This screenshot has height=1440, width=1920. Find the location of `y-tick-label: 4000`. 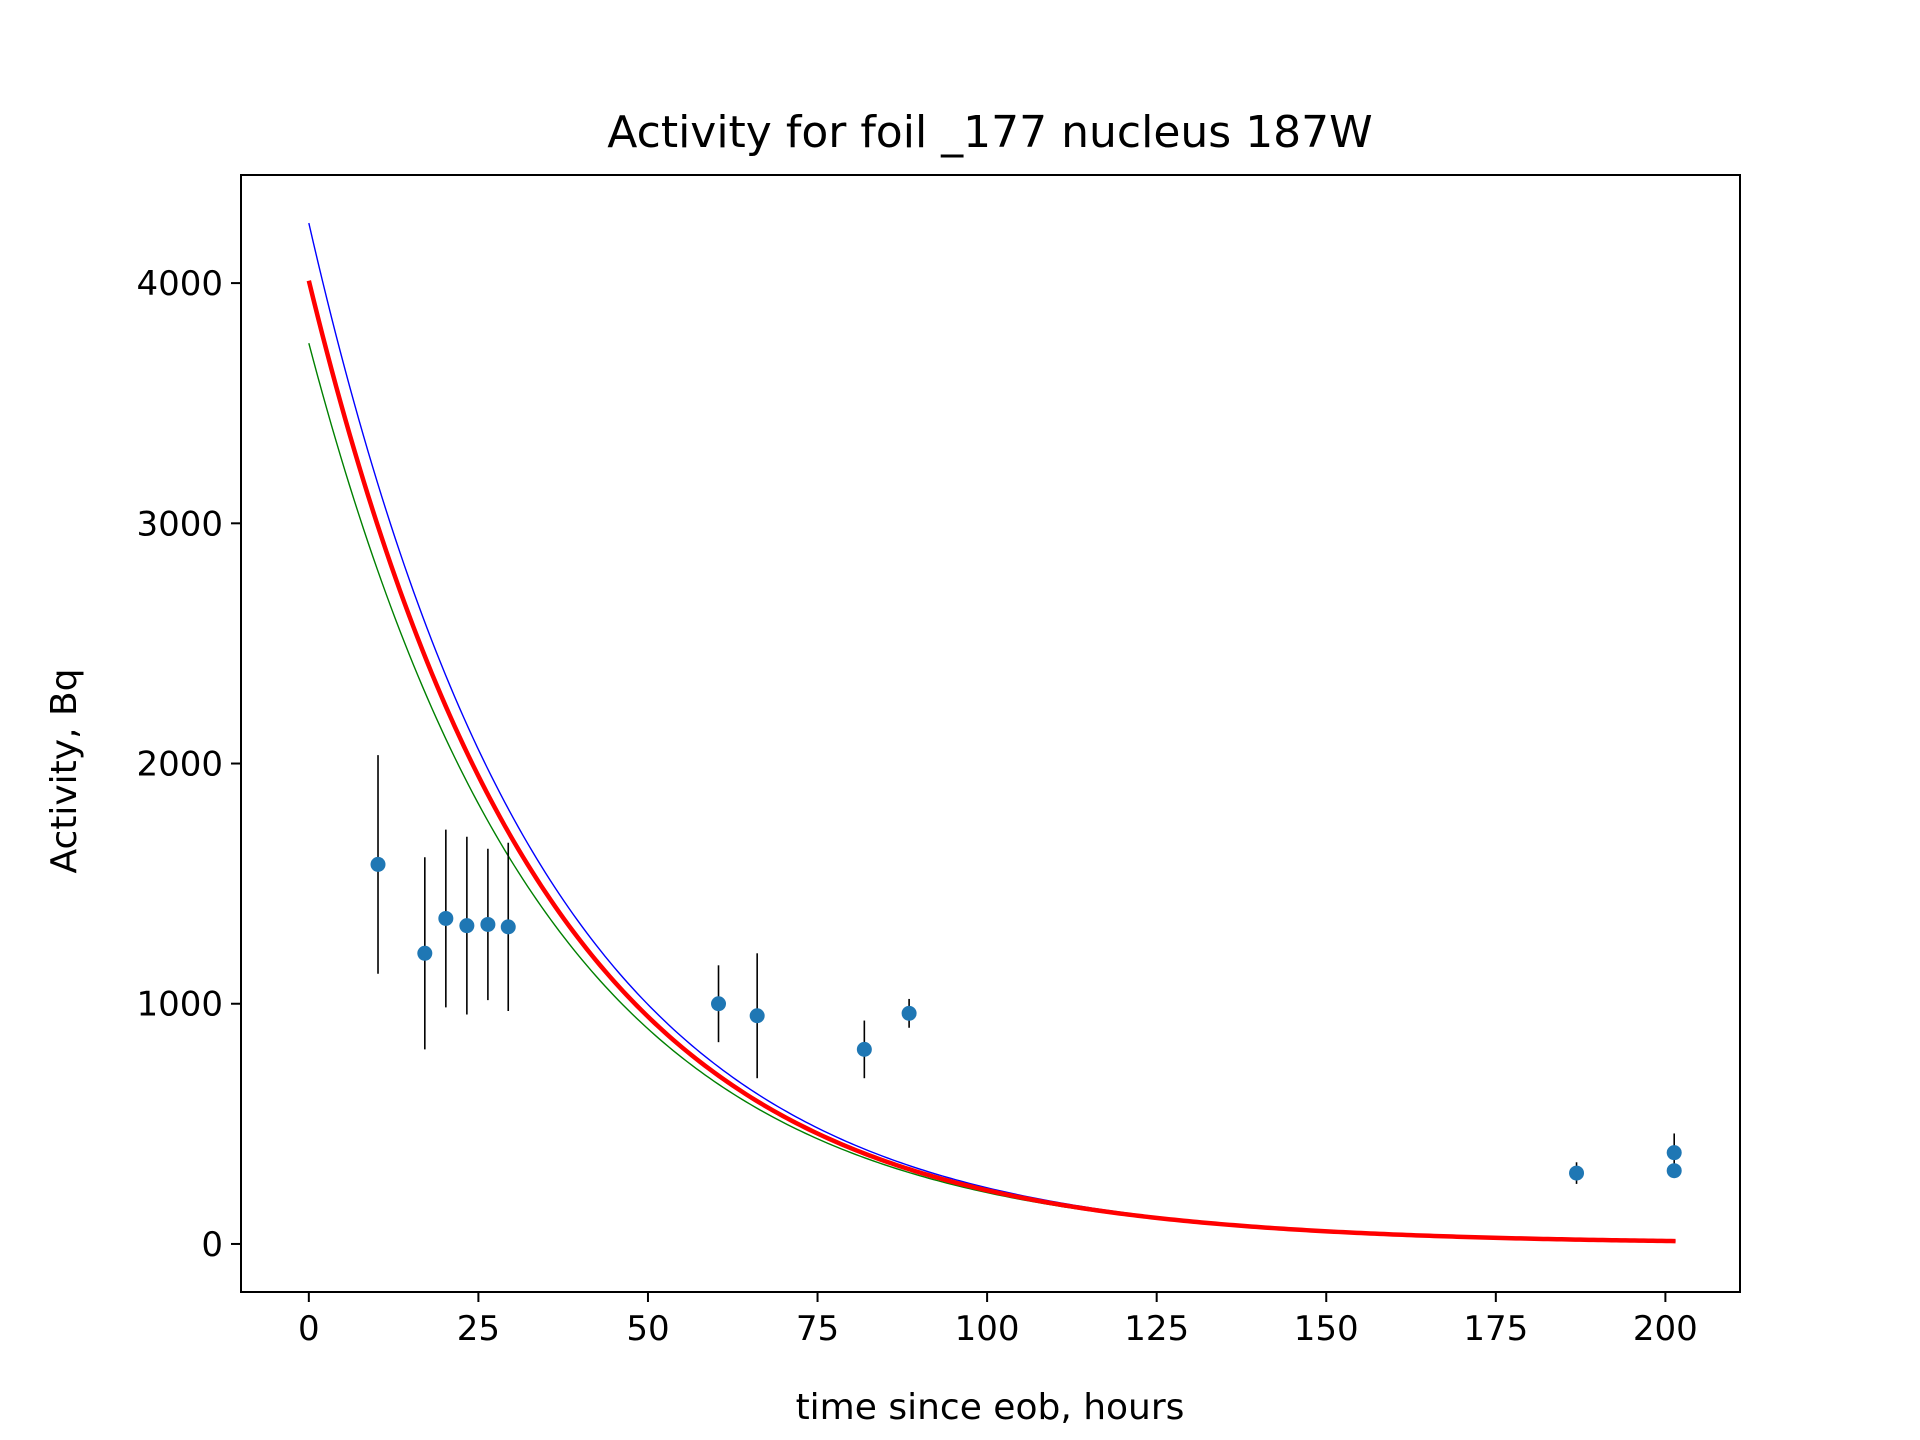

y-tick-label: 4000 is located at coordinates (179, 284).